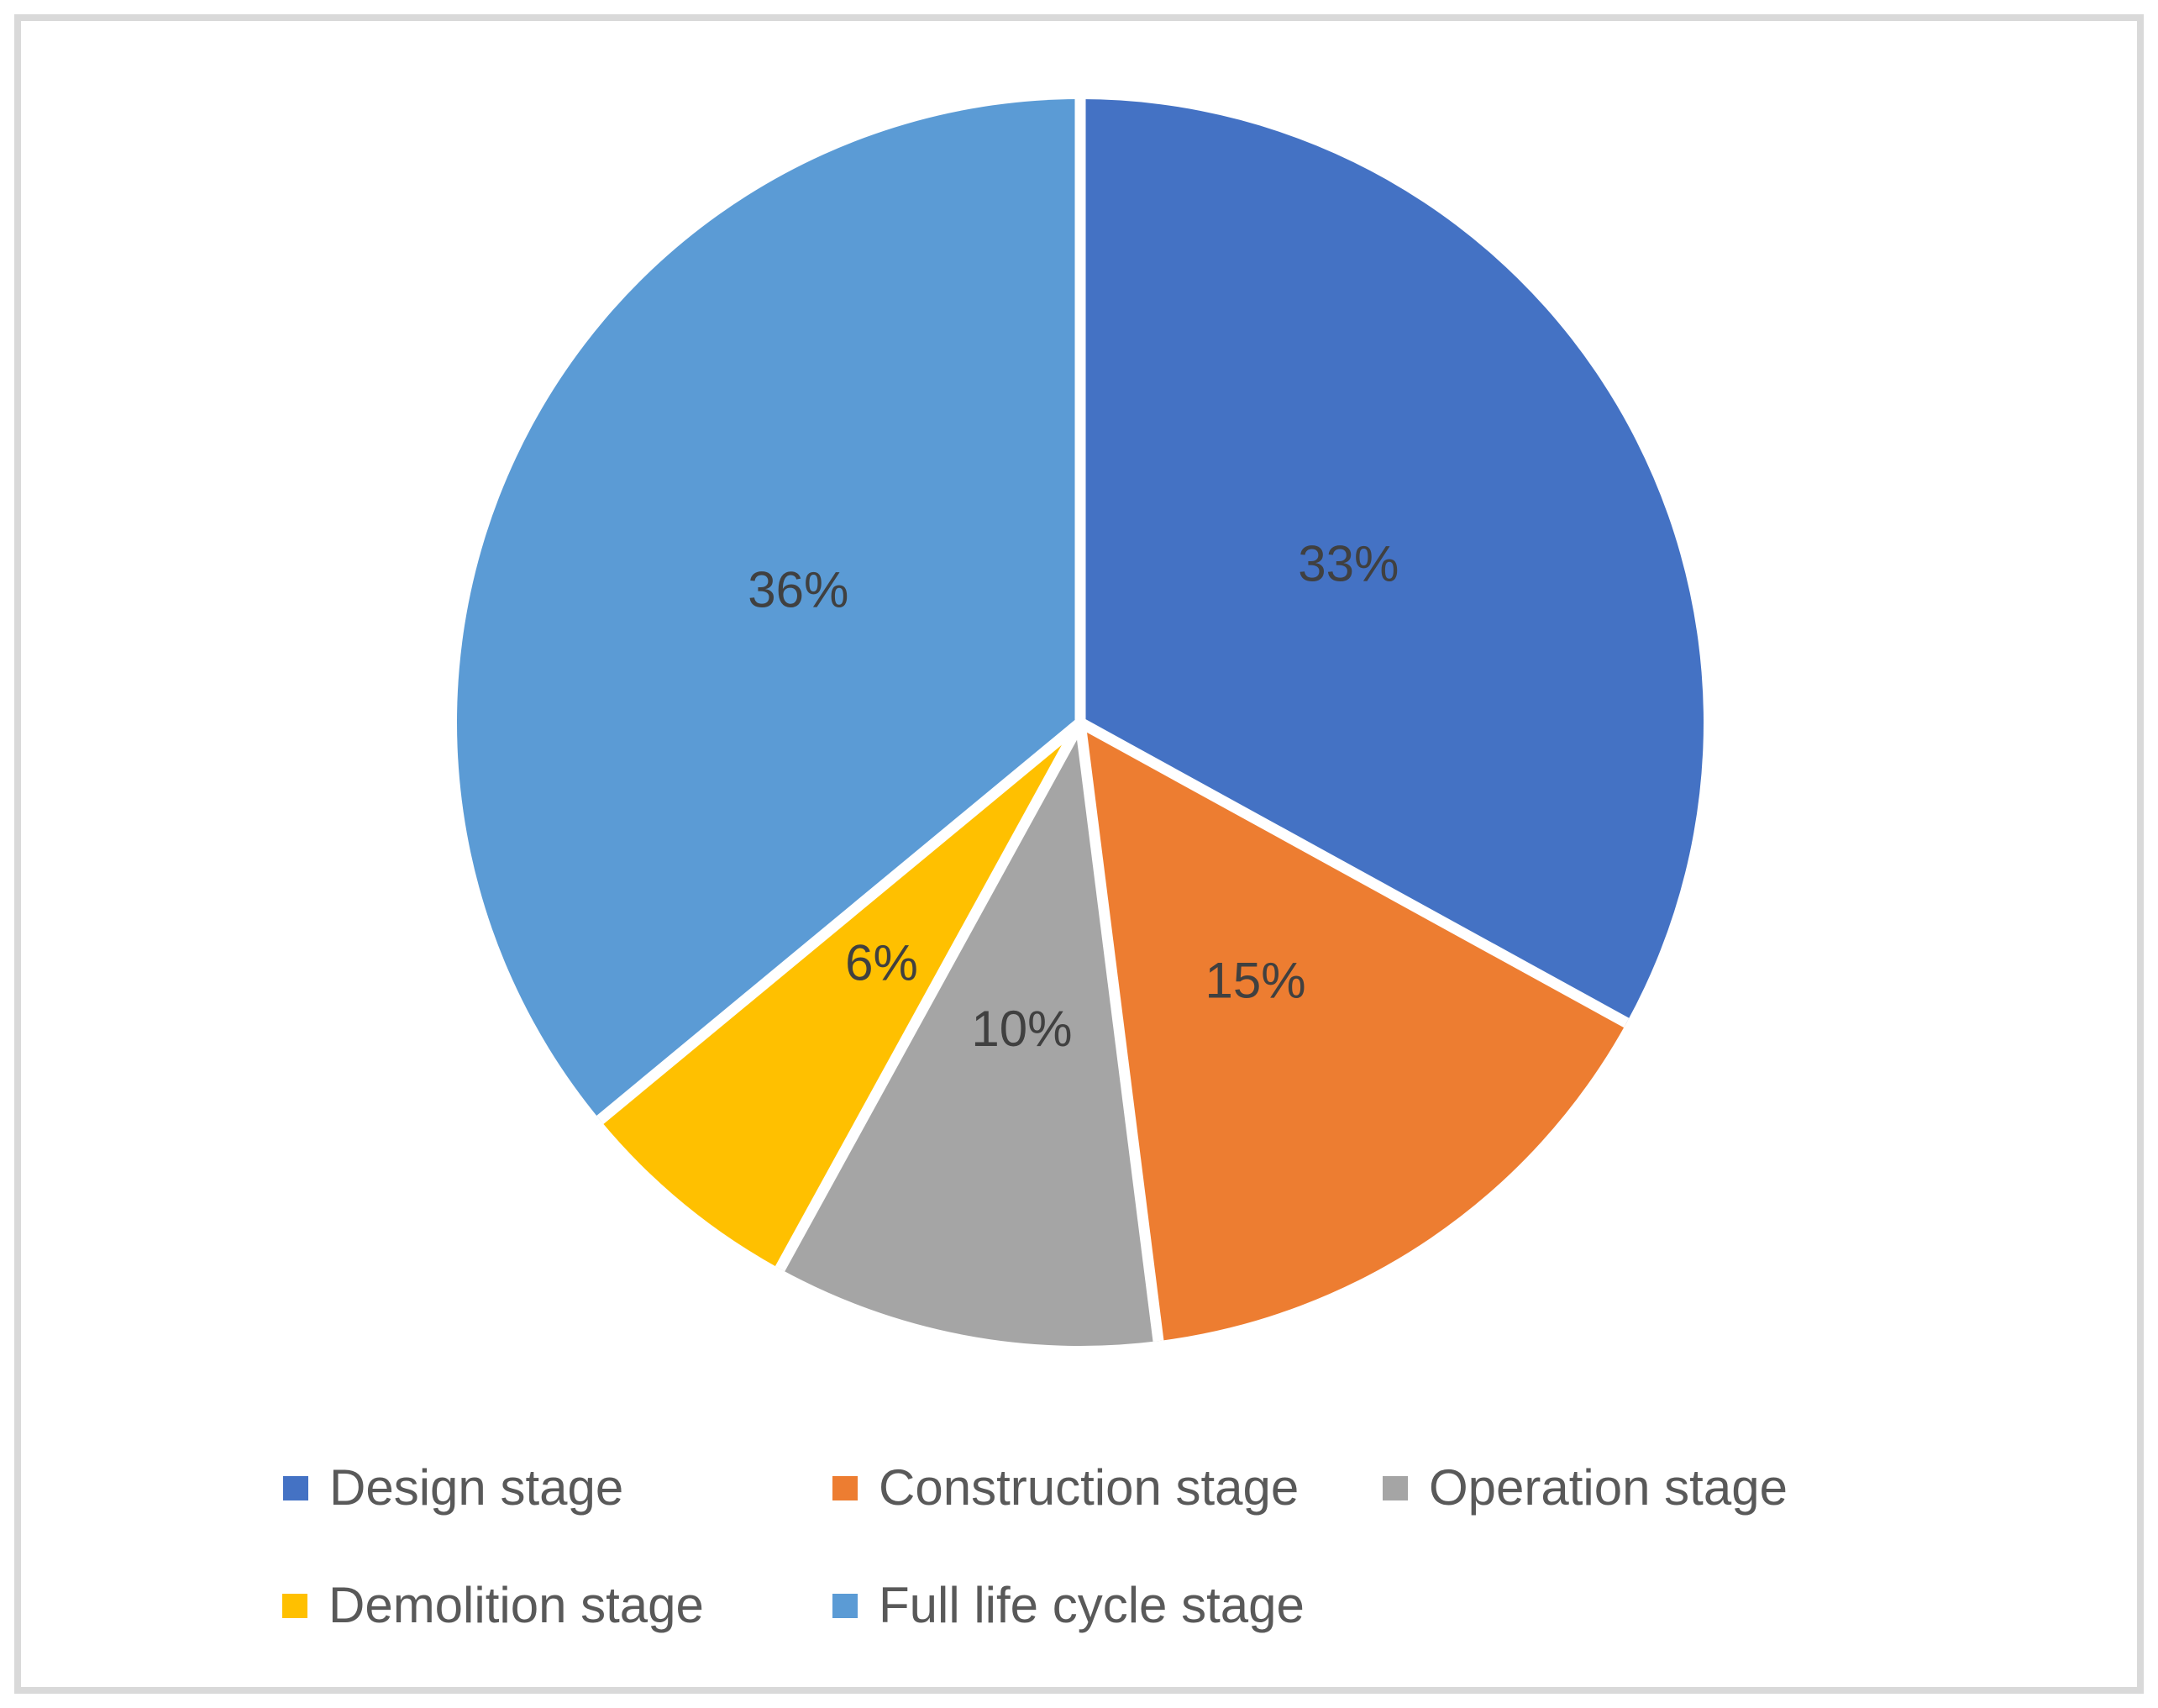 This screenshot has width=2158, height=1708. I want to click on legend-item-demolition-stage: Demolition stage, so click(493, 1606).